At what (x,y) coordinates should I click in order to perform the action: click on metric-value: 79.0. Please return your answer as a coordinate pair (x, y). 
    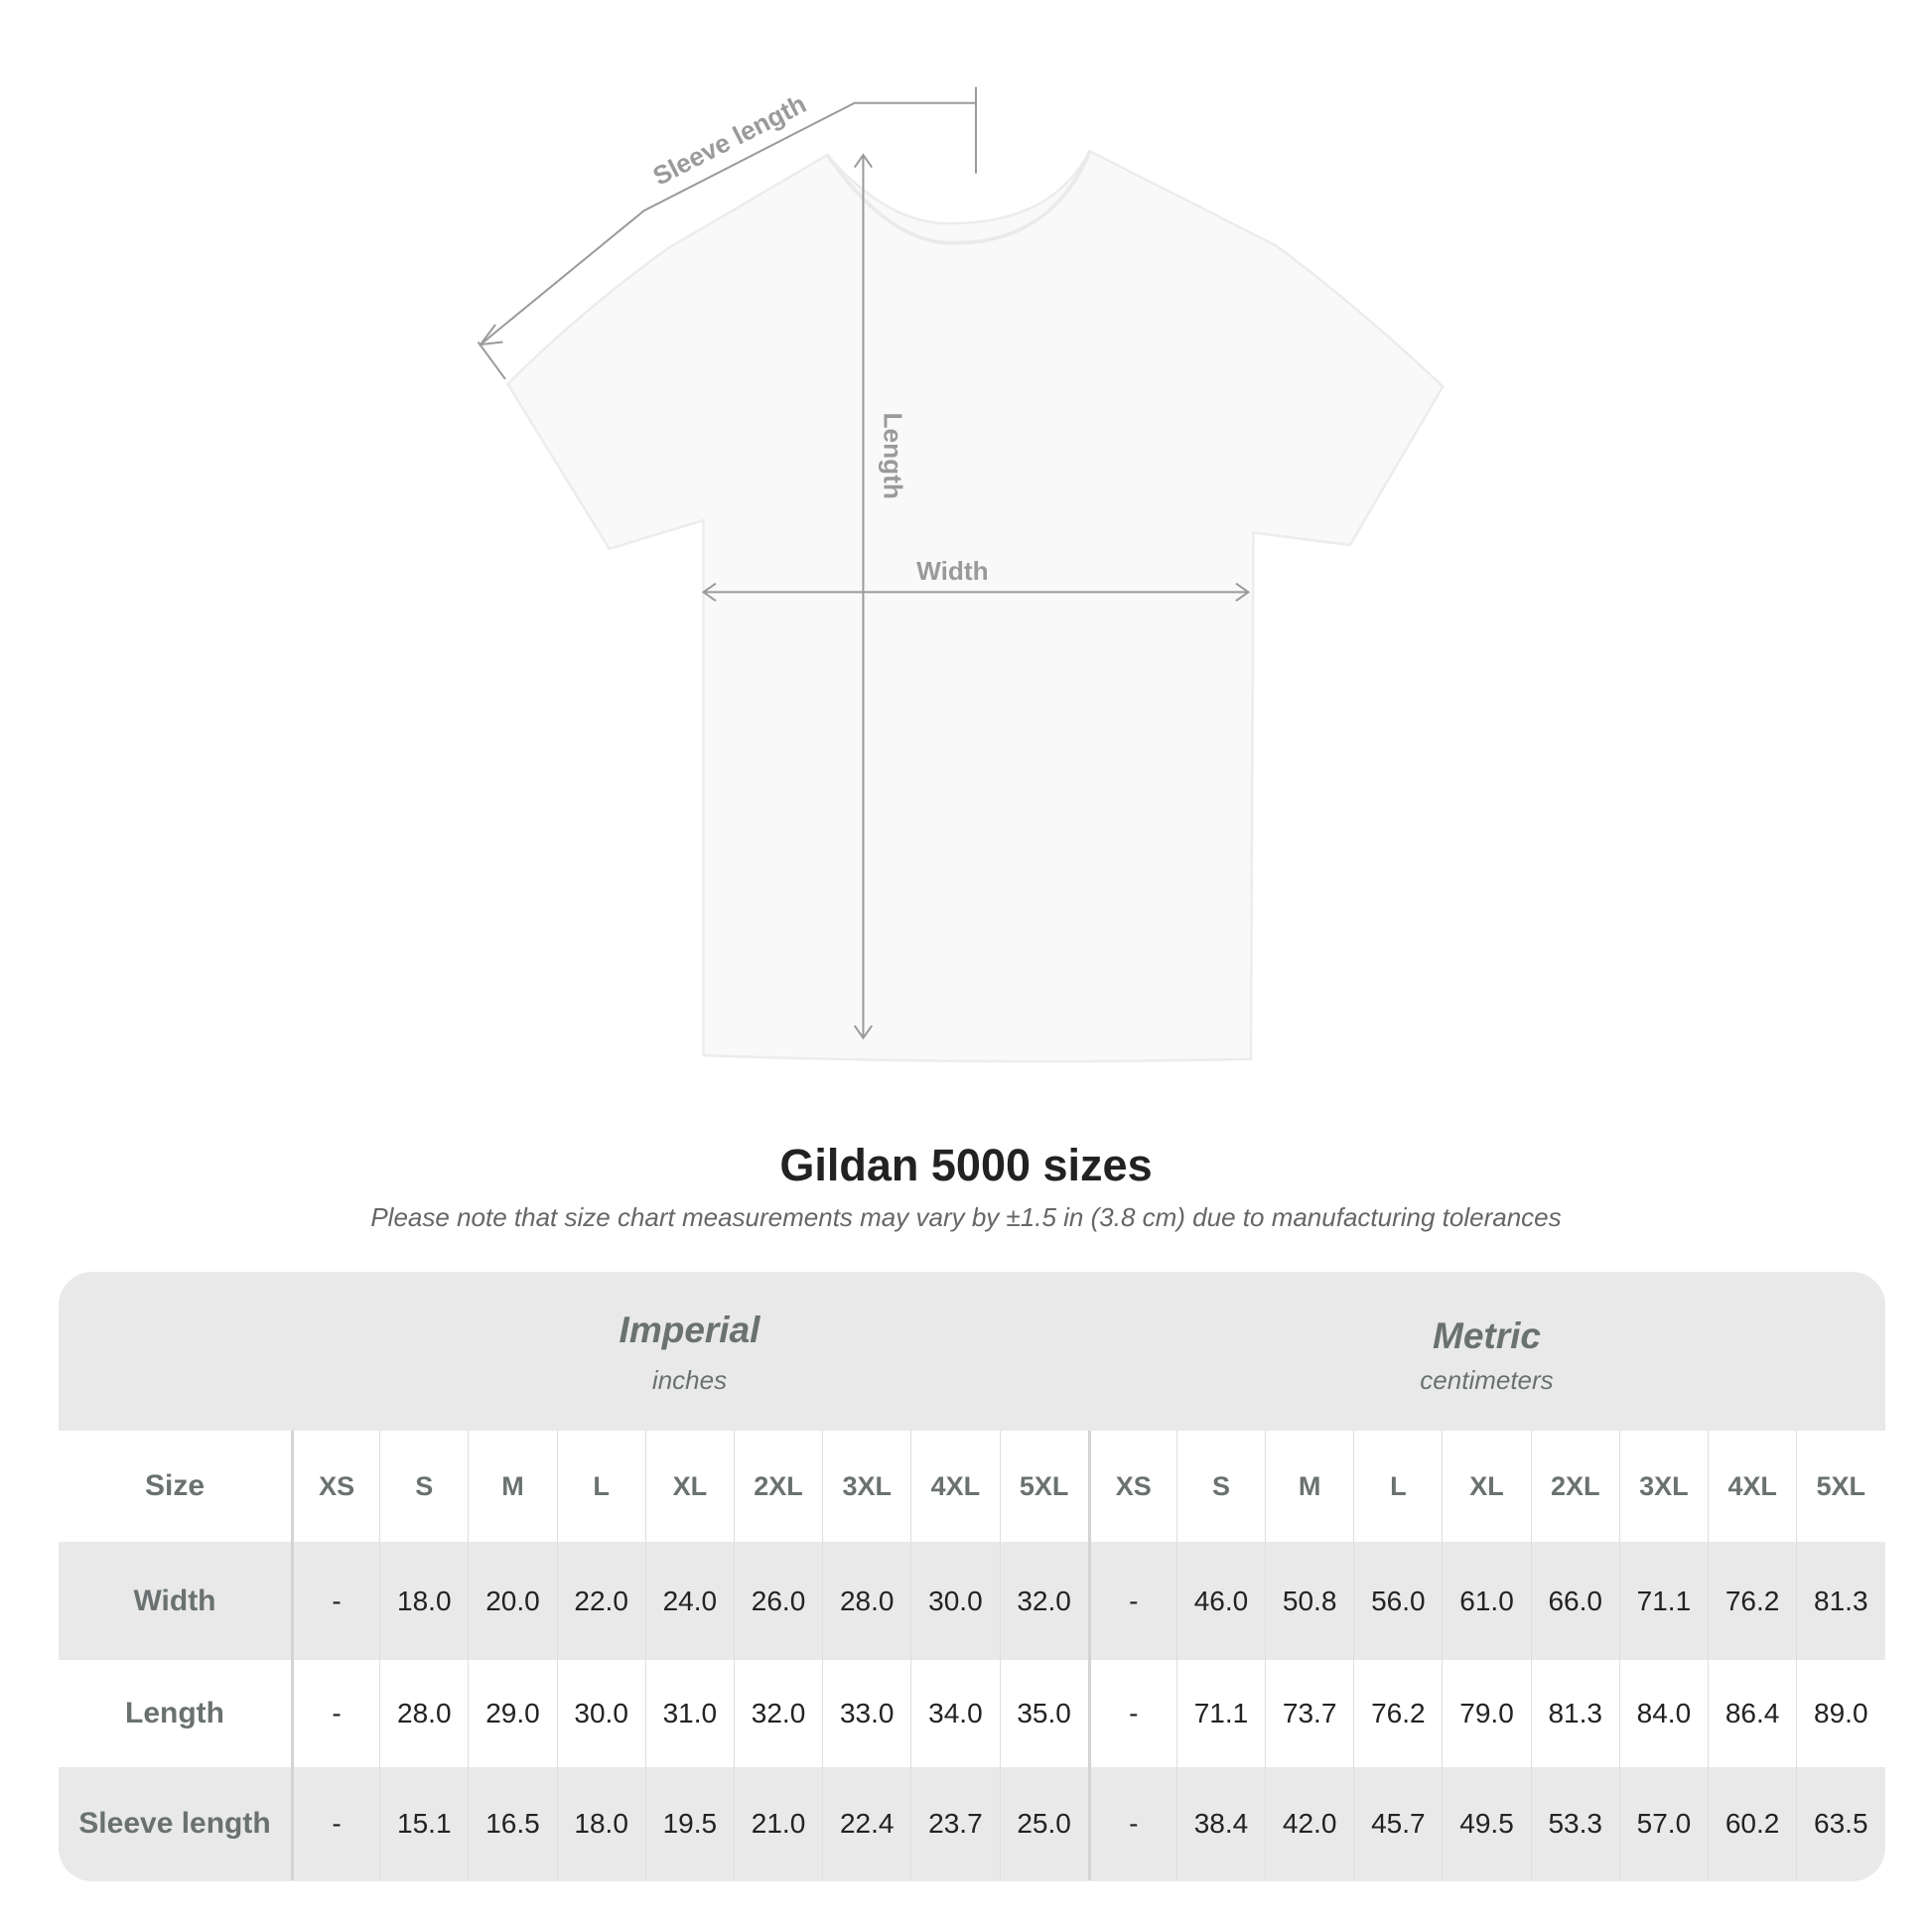
    Looking at the image, I should click on (1486, 1714).